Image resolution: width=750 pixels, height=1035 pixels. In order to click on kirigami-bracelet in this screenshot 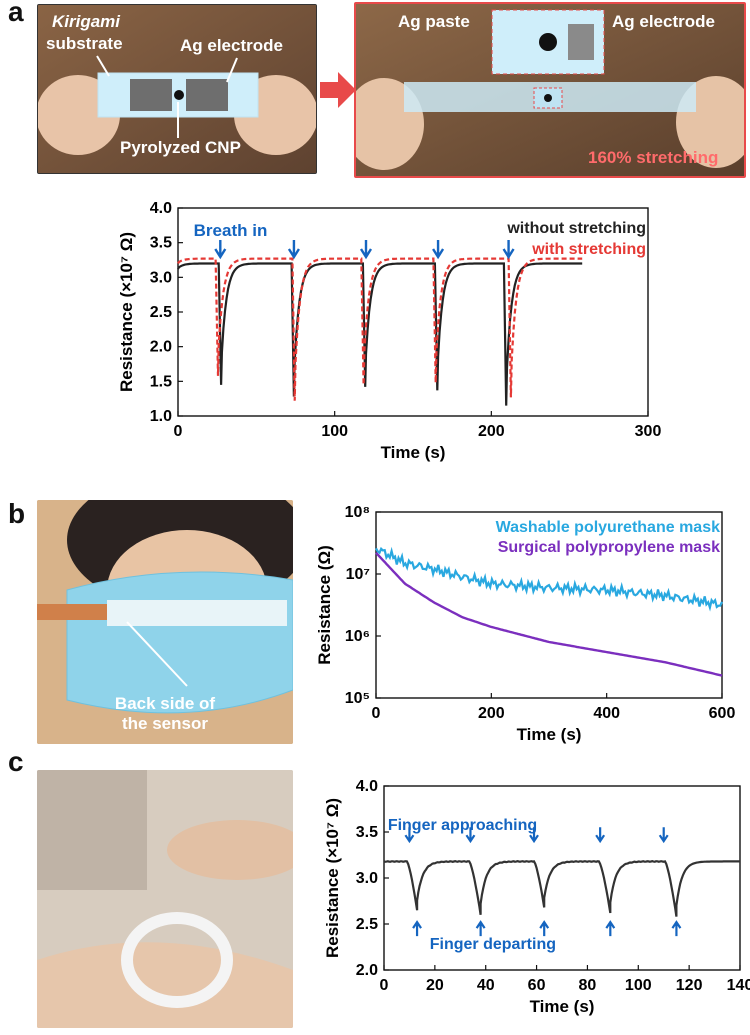, I will do `click(177, 960)`.